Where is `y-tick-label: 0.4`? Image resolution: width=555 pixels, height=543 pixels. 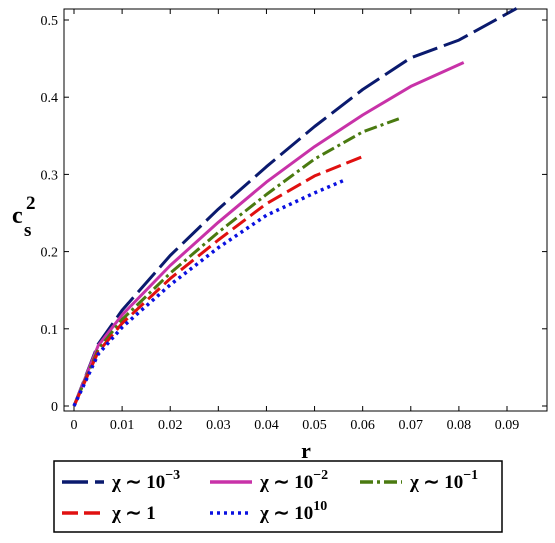
y-tick-label: 0.4 is located at coordinates (50, 98).